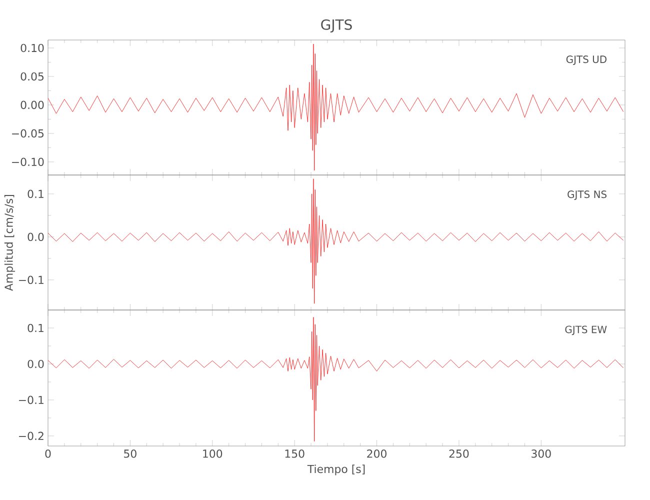  I want to click on x-tick-label: 250, so click(459, 454).